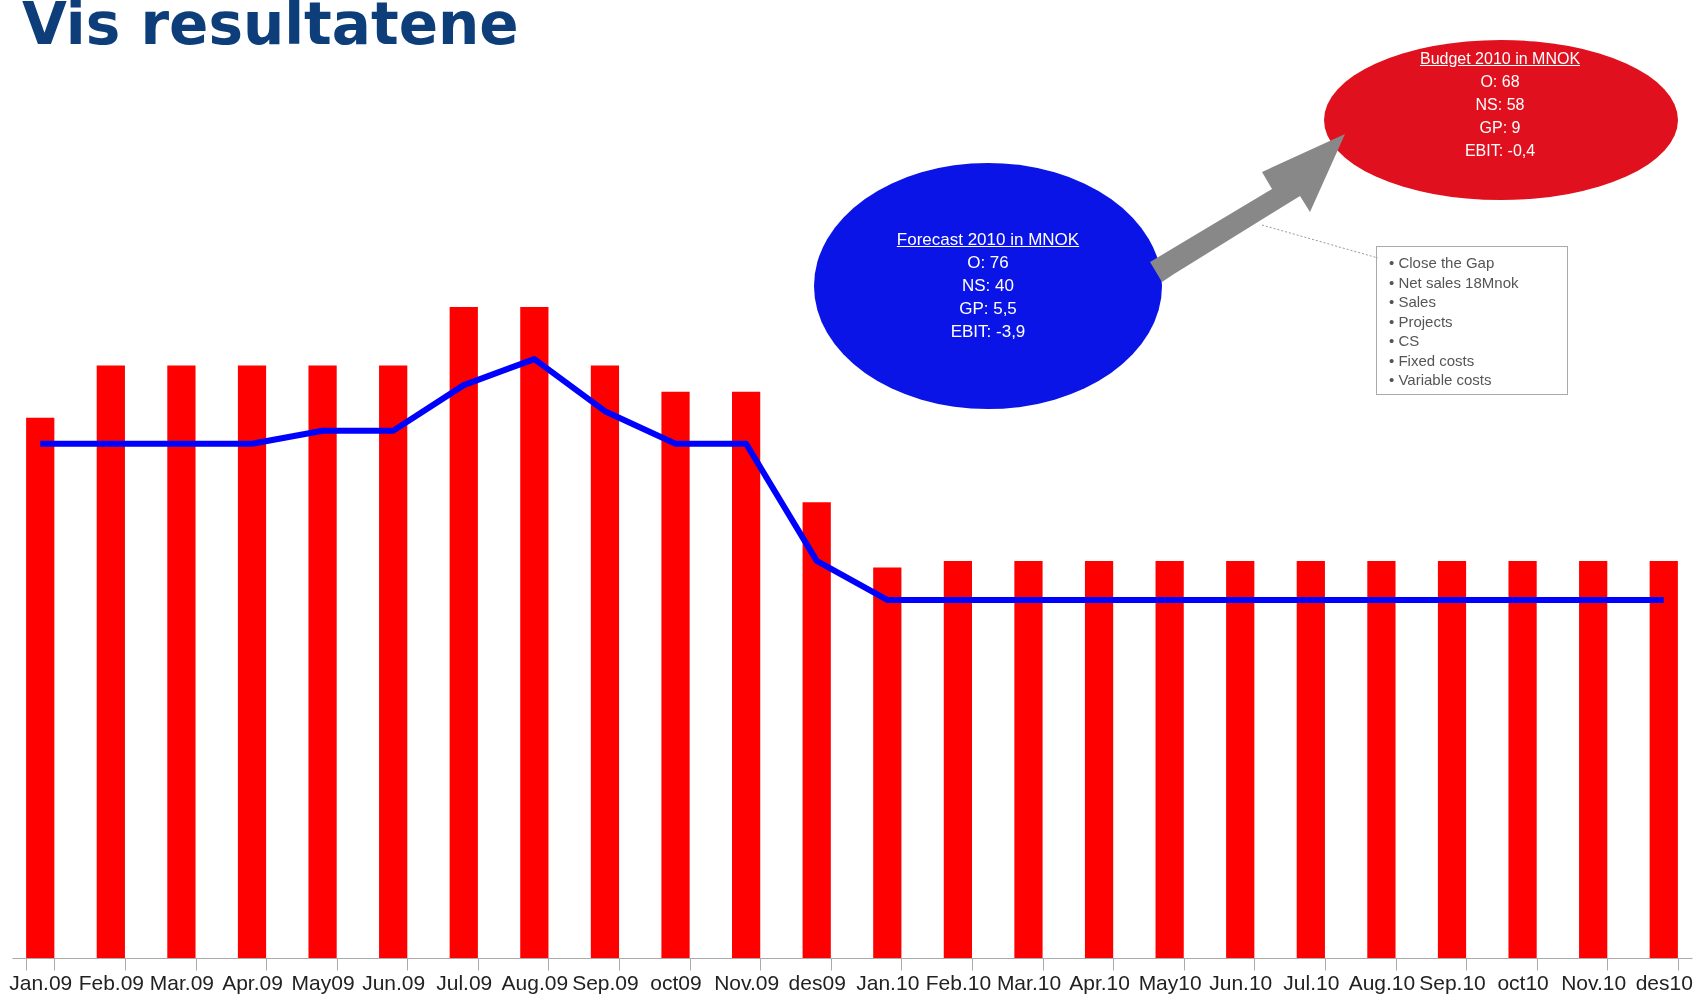 This screenshot has height=1005, width=1702. Describe the element at coordinates (1664, 982) in the screenshot. I see `x-tick-label: des10` at that location.